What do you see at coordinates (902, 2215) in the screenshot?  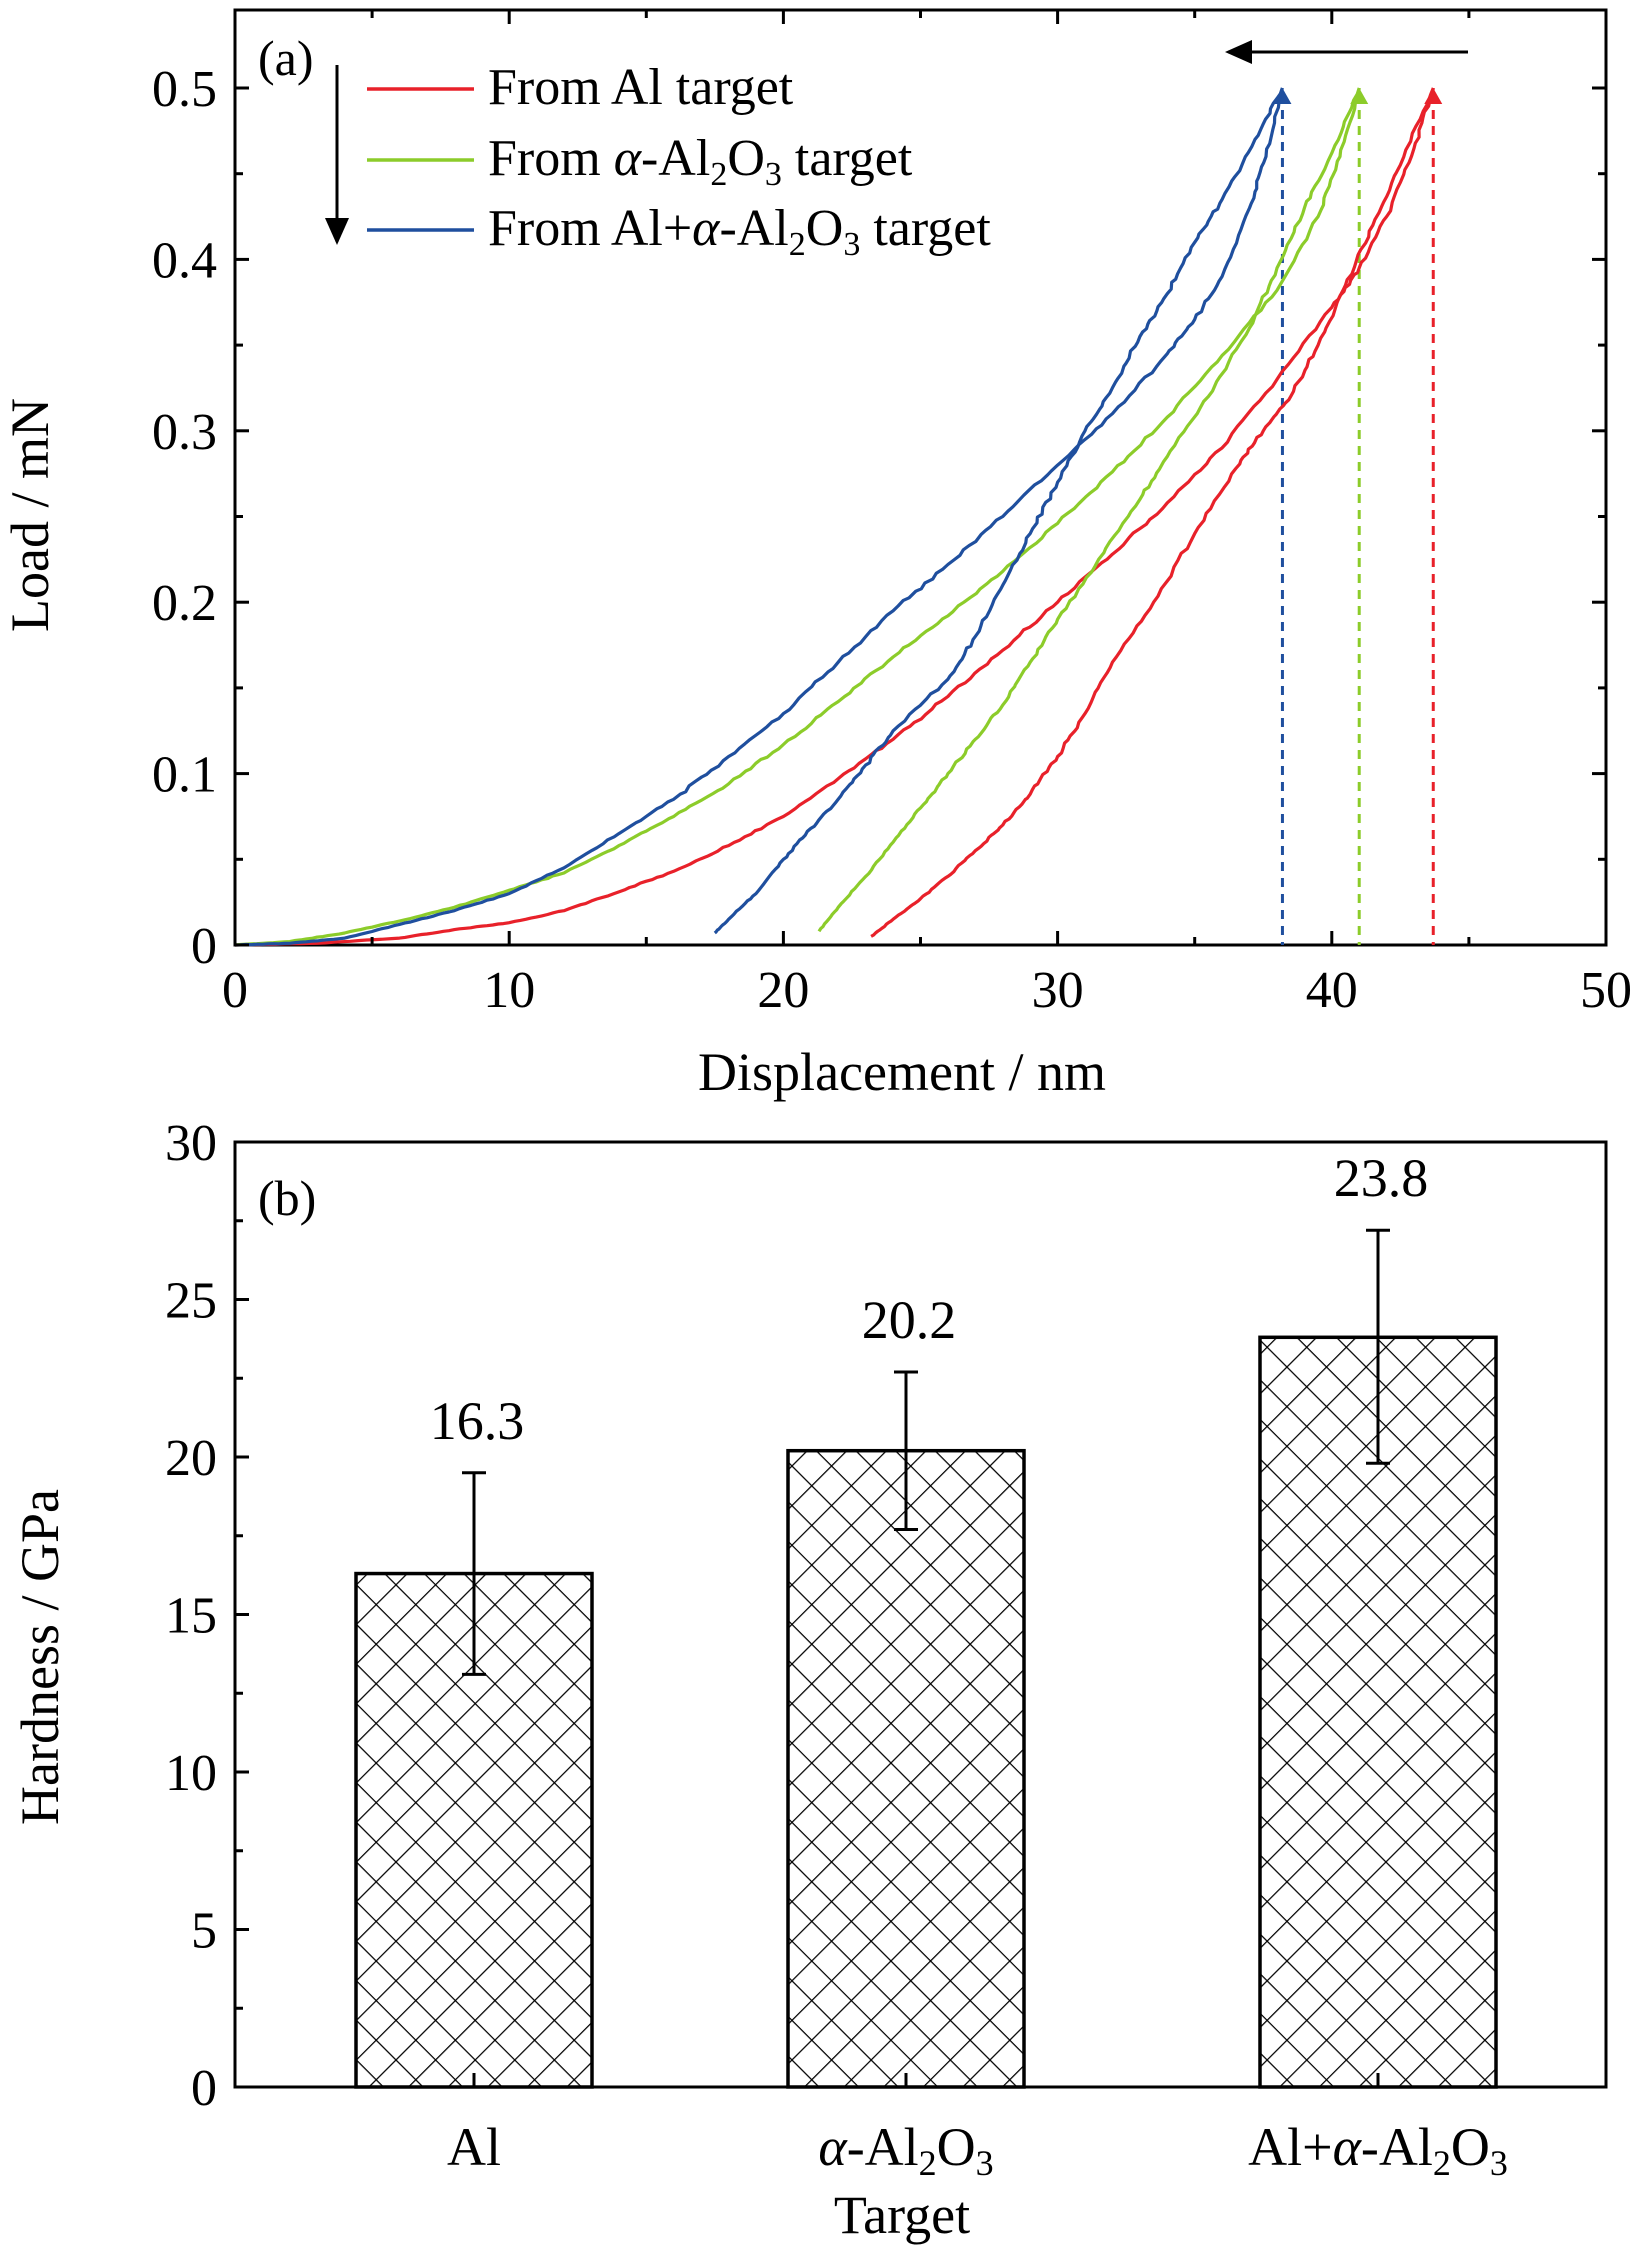 I see `panel-b-x-axis-title: Target` at bounding box center [902, 2215].